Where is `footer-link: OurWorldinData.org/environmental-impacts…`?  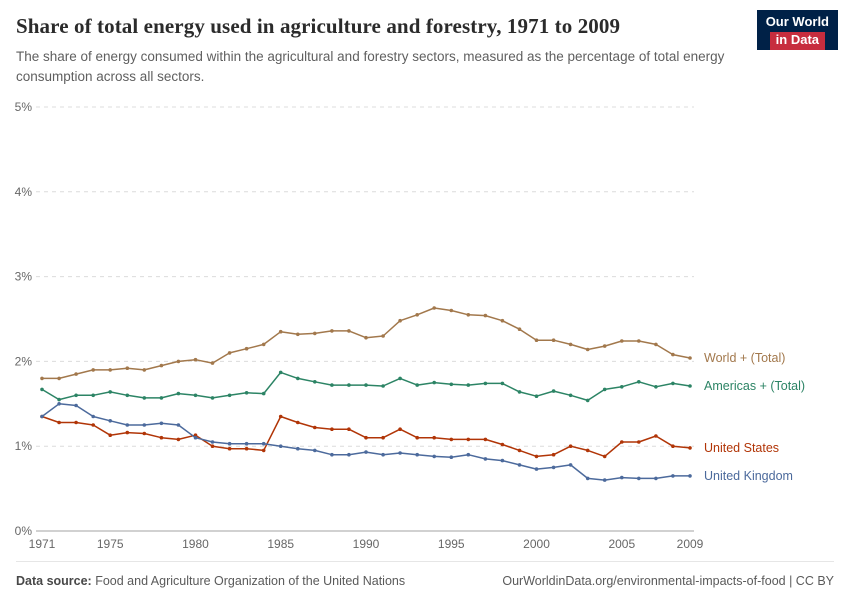 footer-link: OurWorldinData.org/environmental-impacts… is located at coordinates (668, 581).